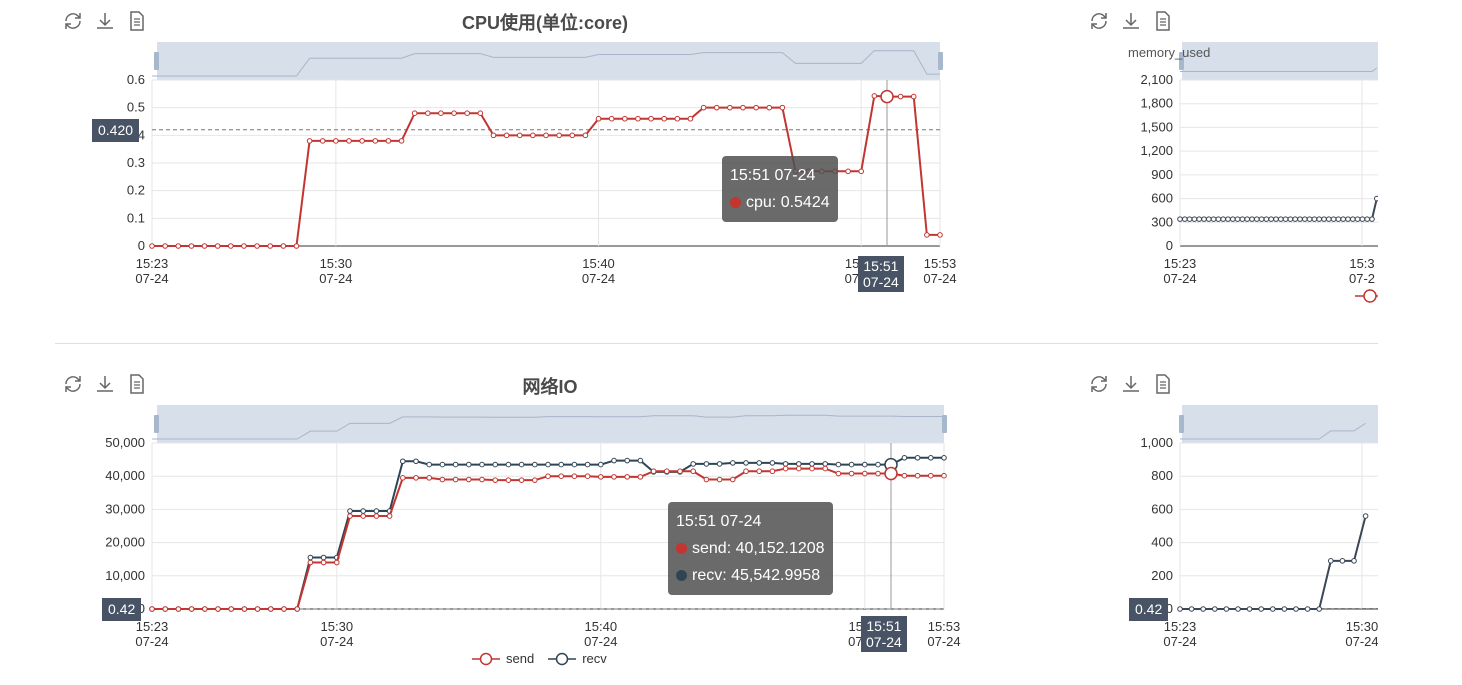 Image resolution: width=1462 pixels, height=685 pixels. What do you see at coordinates (125, 442) in the screenshot?
I see `y-tick-label: 50,000` at bounding box center [125, 442].